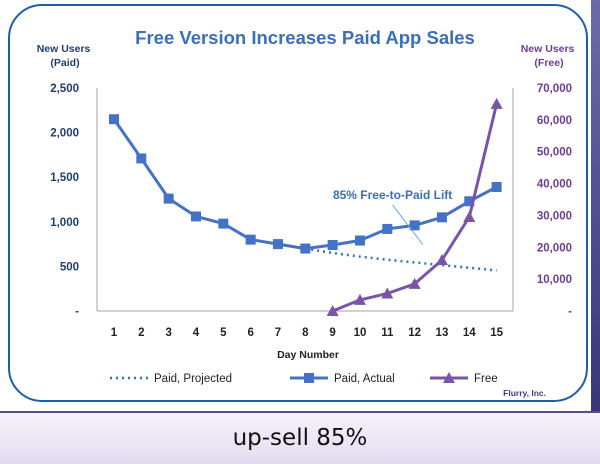 This screenshot has width=600, height=464. What do you see at coordinates (554, 185) in the screenshot?
I see `y-right-tick-label: 40,000` at bounding box center [554, 185].